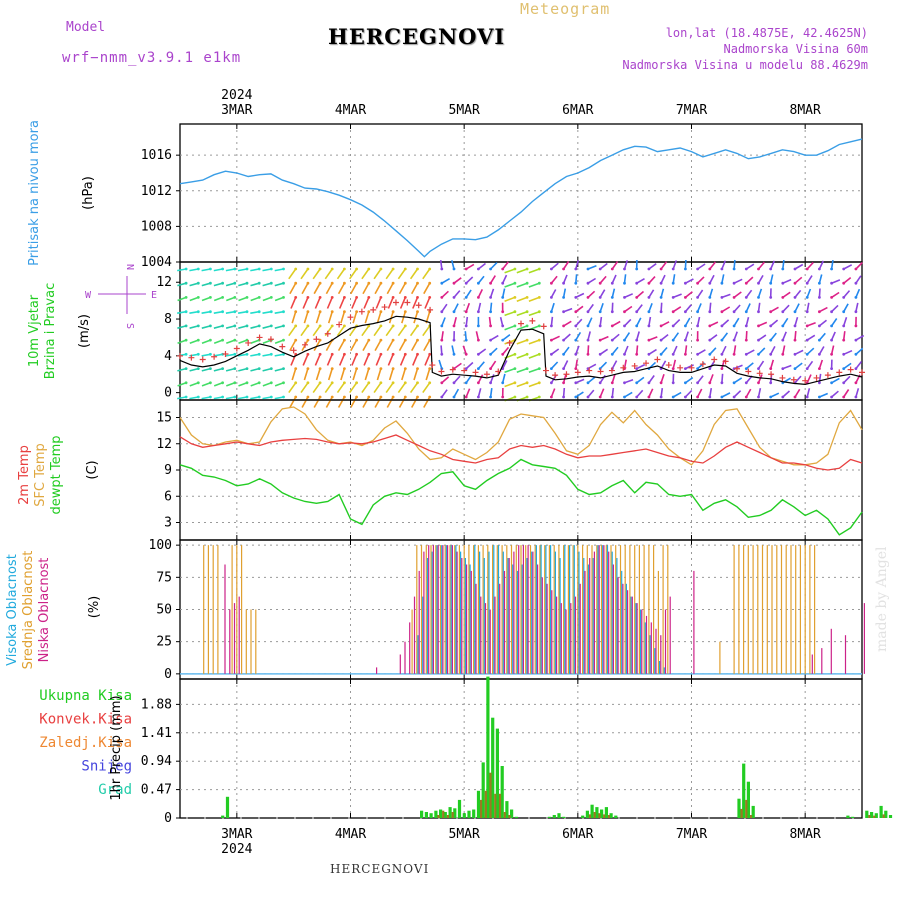  Describe the element at coordinates (164, 418) in the screenshot. I see `temperature-ytick-label: 15` at that location.